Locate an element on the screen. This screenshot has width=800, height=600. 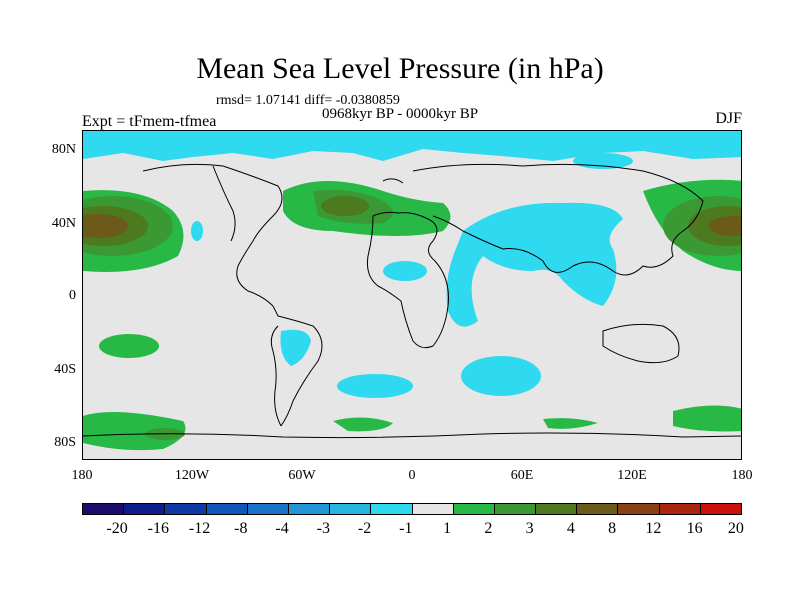
colorbar-label: -20 is located at coordinates (117, 528).